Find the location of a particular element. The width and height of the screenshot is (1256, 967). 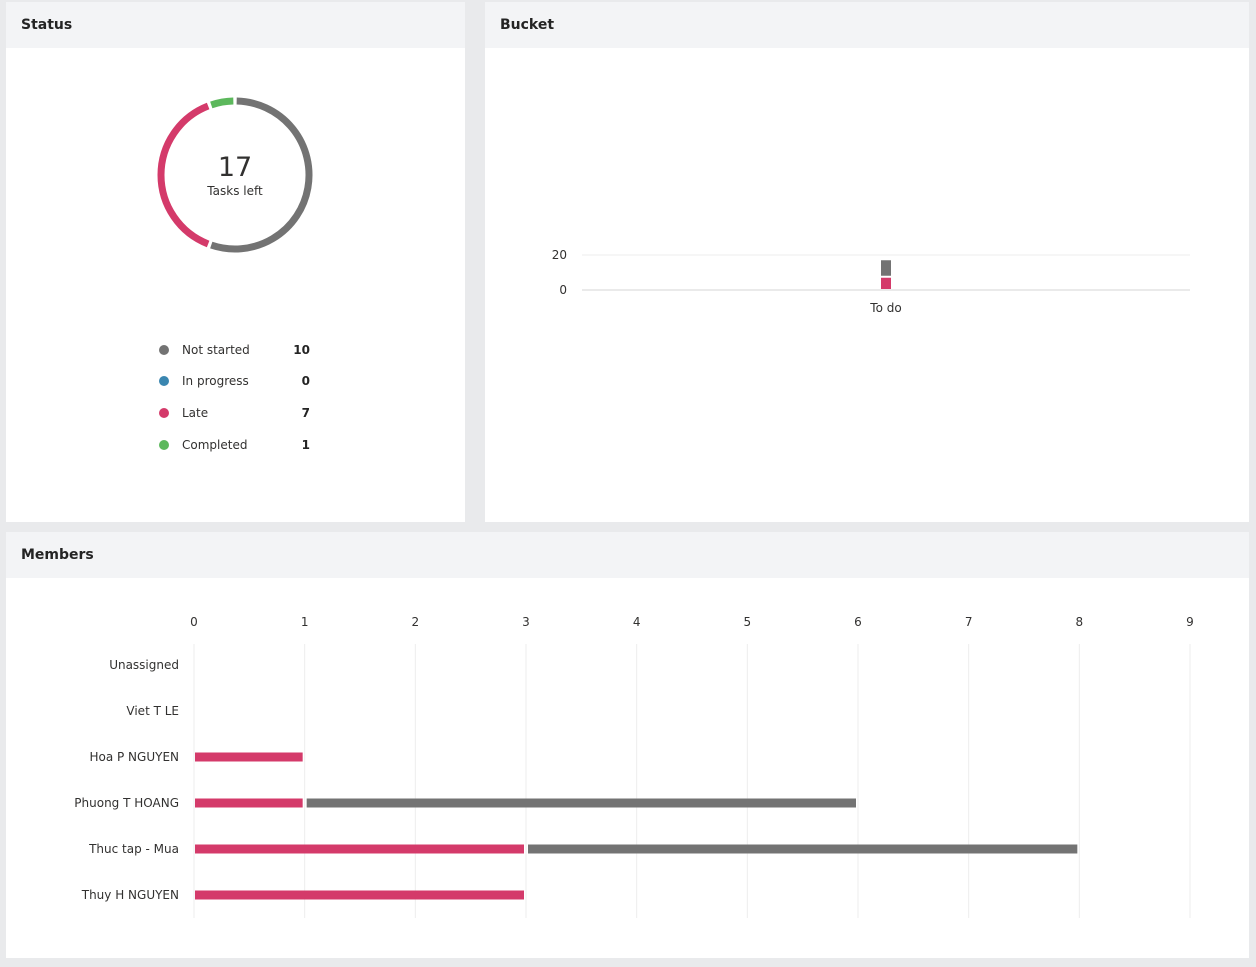

members-category-label: Hoa P NGUYEN is located at coordinates (134, 757).